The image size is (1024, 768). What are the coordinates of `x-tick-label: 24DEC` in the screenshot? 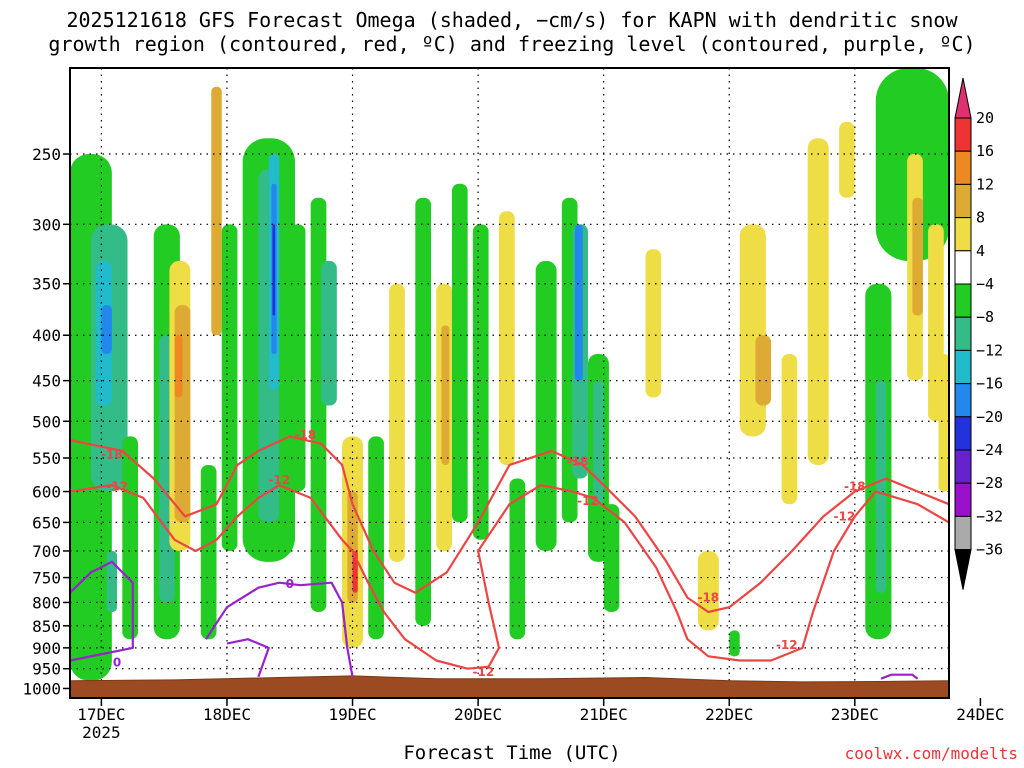 It's located at (980, 714).